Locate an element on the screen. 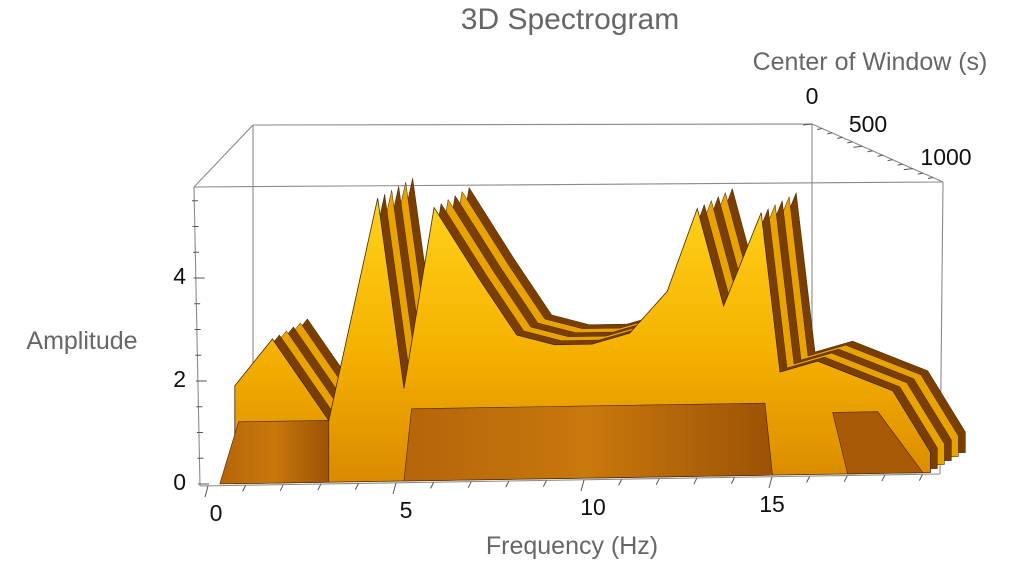 This screenshot has height=570, width=1034. z-axis-label: Amplitude is located at coordinates (81, 341).